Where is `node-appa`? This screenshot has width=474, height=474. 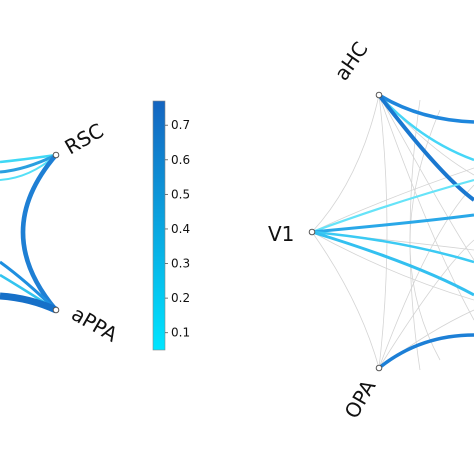 node-appa is located at coordinates (56, 310).